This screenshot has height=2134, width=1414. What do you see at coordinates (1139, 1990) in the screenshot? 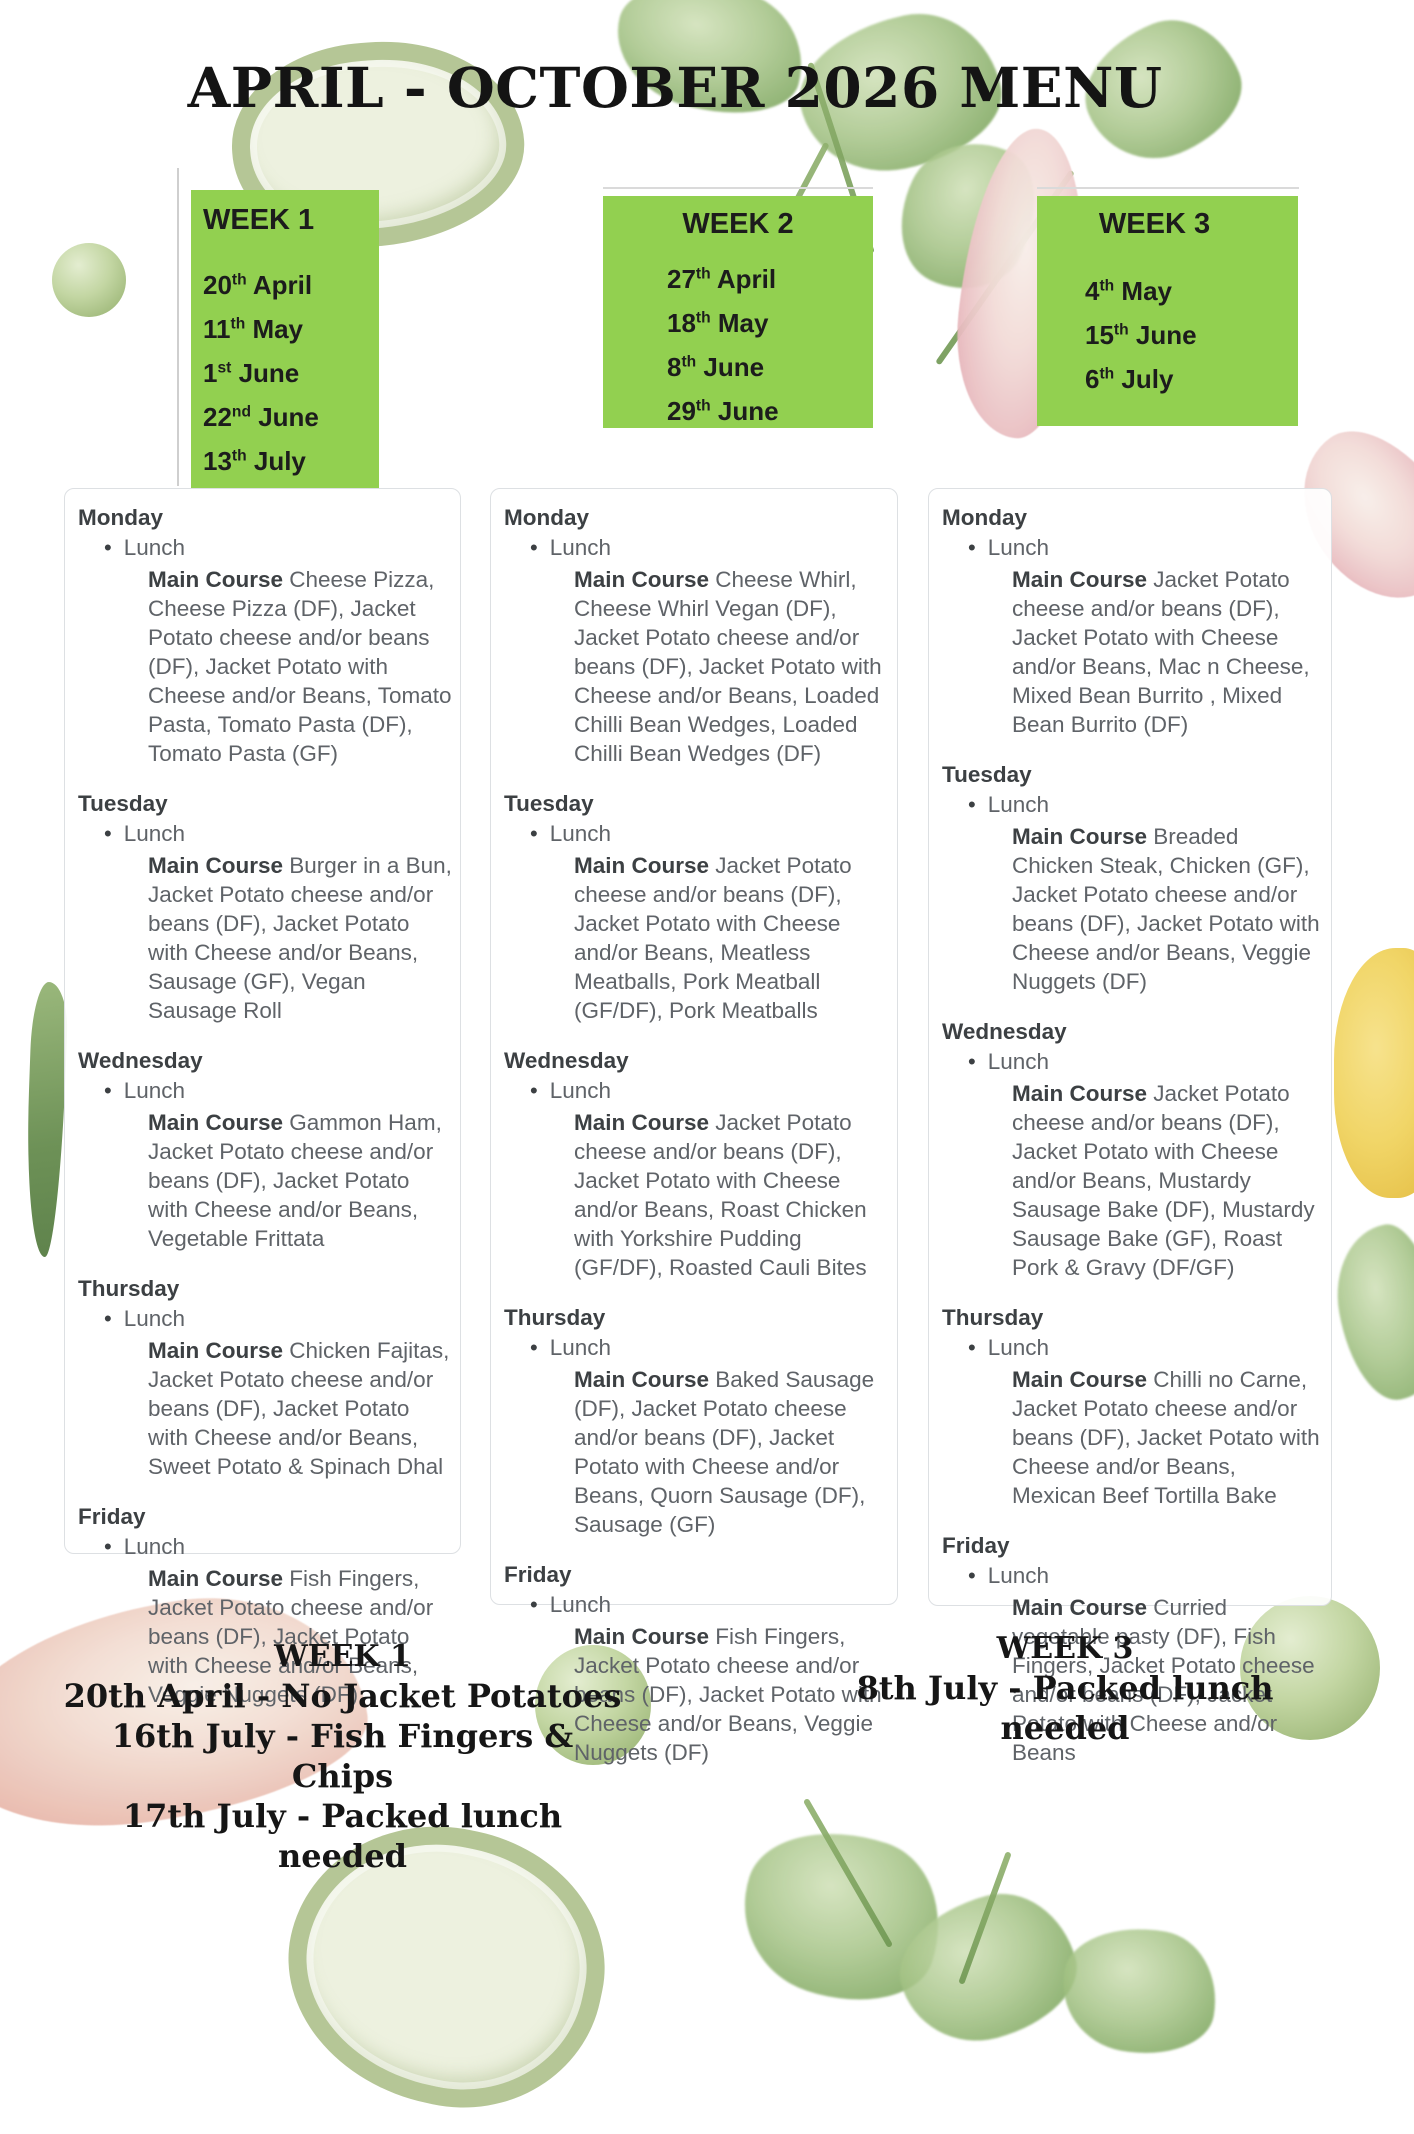
I see `parsley-leaf-illustration` at bounding box center [1139, 1990].